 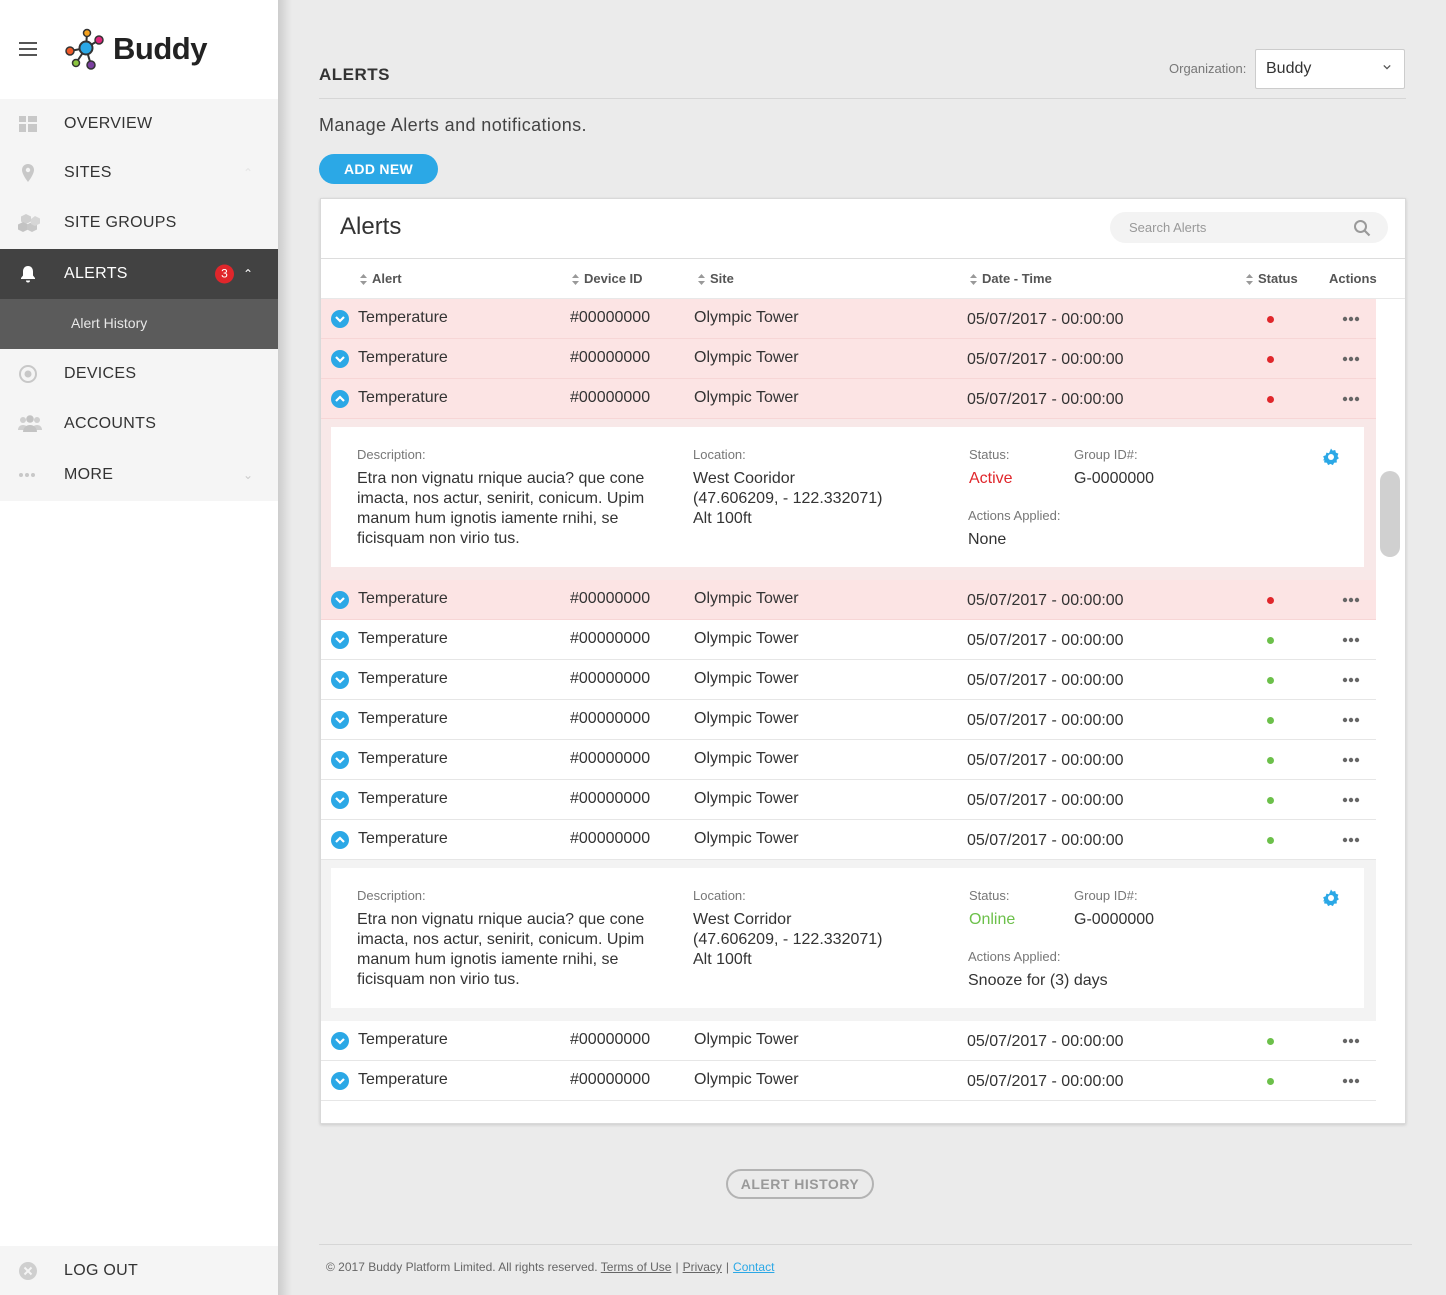 I want to click on column-header-actions: Actions, so click(x=1353, y=278).